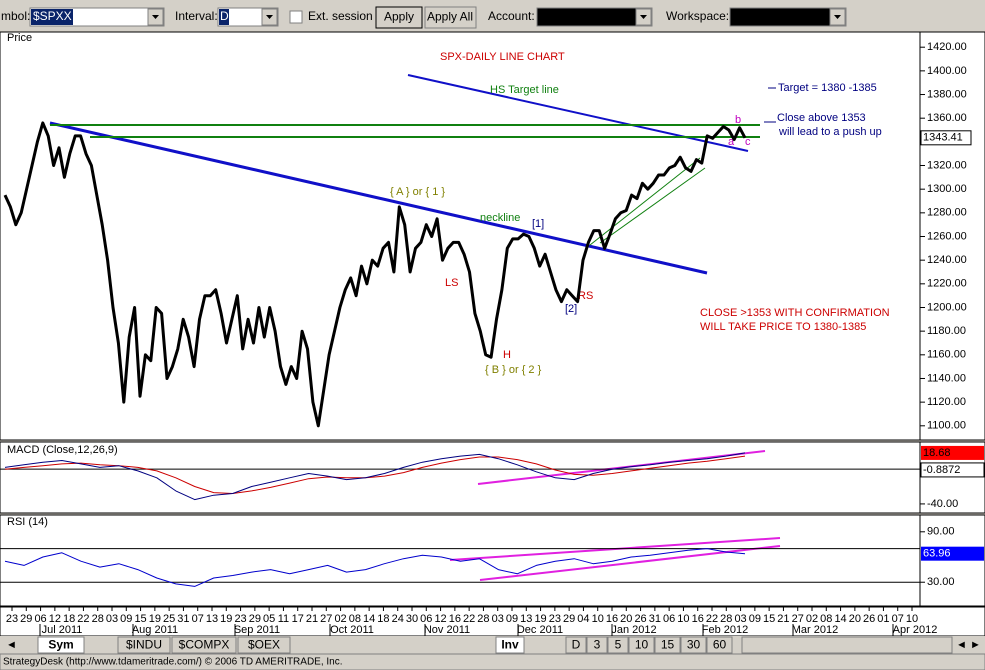 This screenshot has height=670, width=985. Describe the element at coordinates (815, 630) in the screenshot. I see `month-label: Mar 2012` at that location.